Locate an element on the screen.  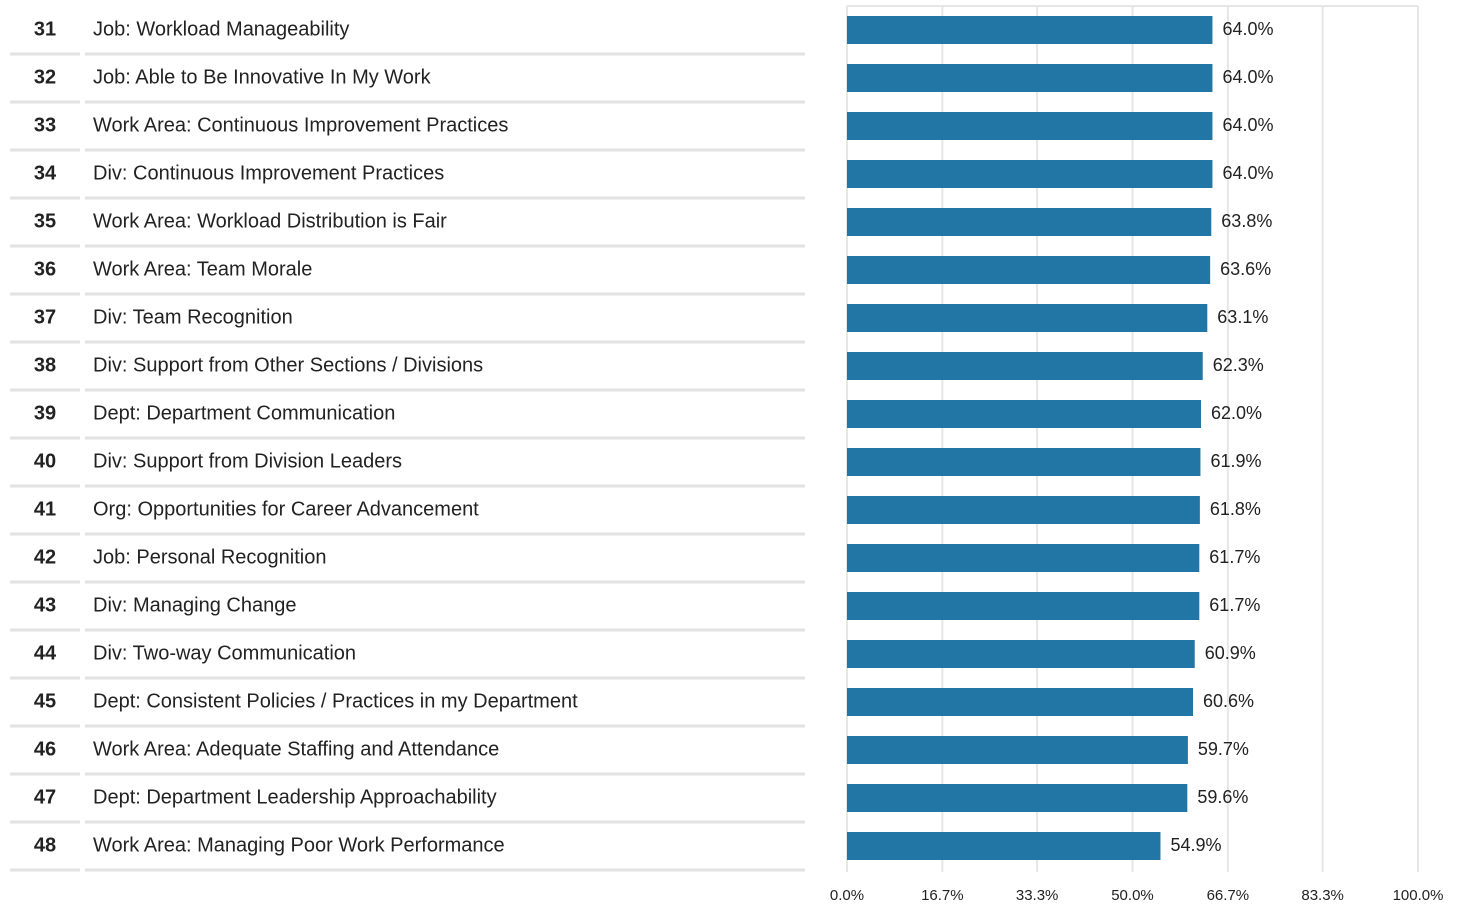
value-label: 62.0% is located at coordinates (1236, 413).